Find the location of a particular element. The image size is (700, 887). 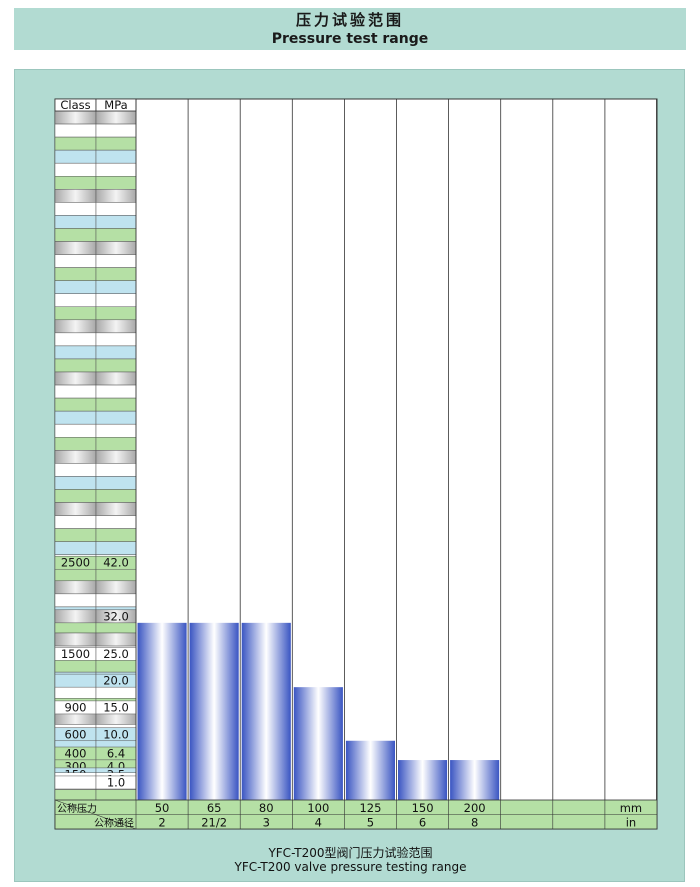

category-header-diagonal is located at coordinates (95, 814).